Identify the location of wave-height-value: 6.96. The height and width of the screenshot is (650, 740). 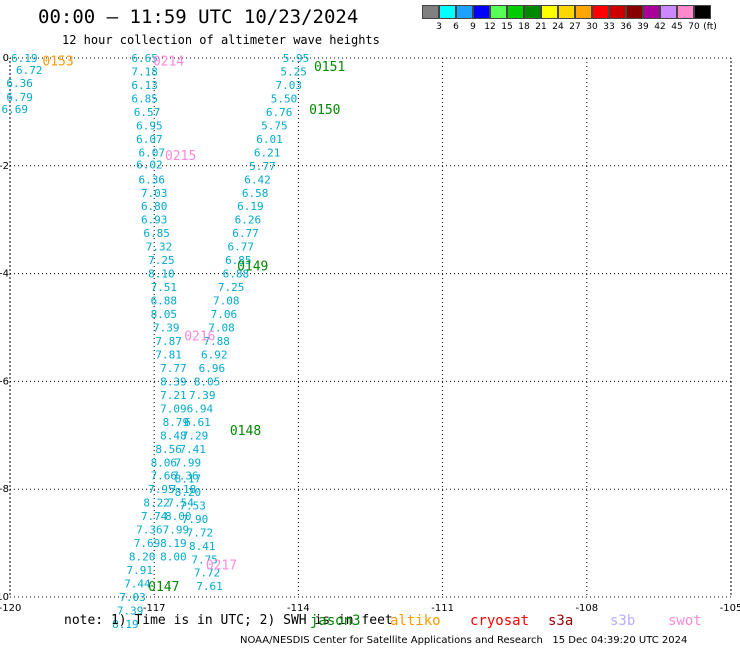
(212, 368).